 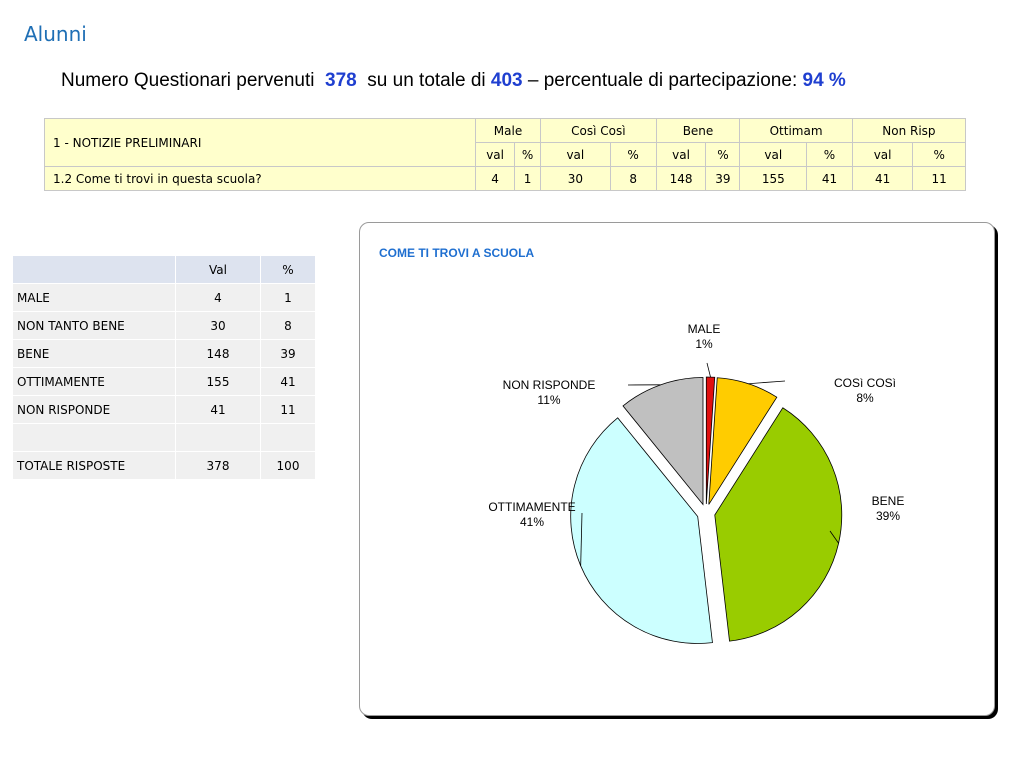 I want to click on table-row, so click(x=164, y=437).